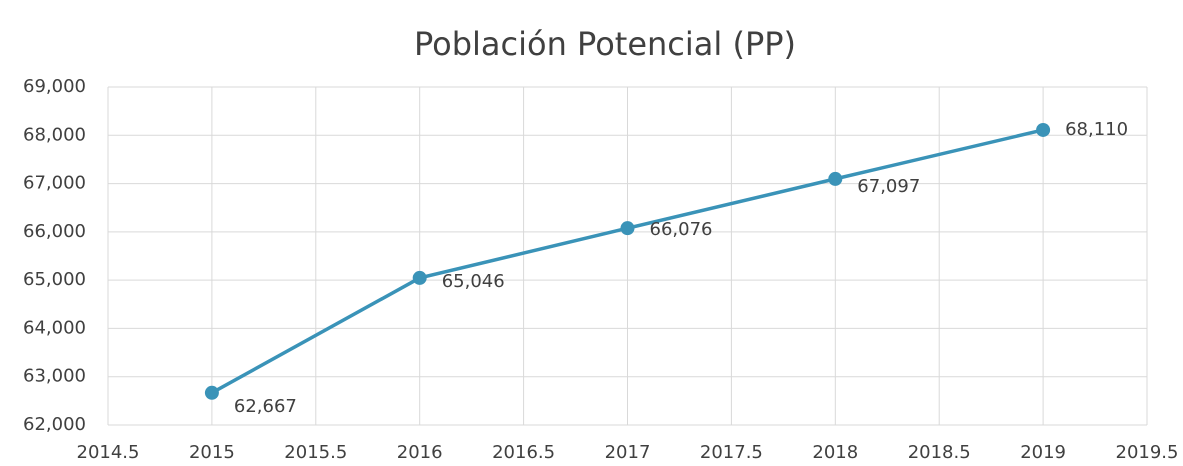 The width and height of the screenshot is (1183, 466). What do you see at coordinates (420, 452) in the screenshot?
I see `x-tick-label: 2016` at bounding box center [420, 452].